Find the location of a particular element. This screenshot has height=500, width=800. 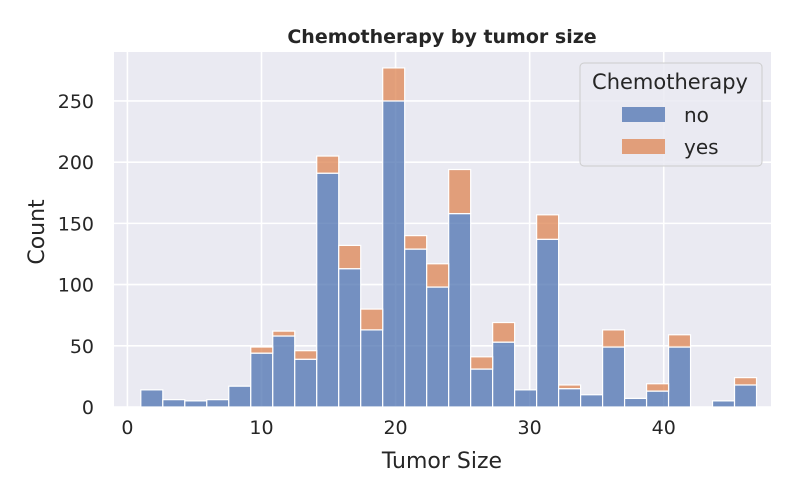

y-tick-label: 0 is located at coordinates (88, 408).